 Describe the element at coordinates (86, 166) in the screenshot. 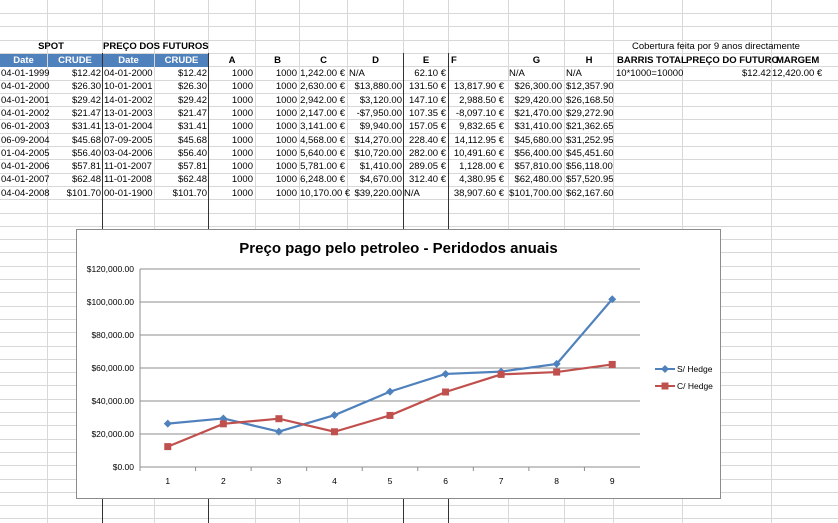

I see `spot-crude: $57.81` at that location.